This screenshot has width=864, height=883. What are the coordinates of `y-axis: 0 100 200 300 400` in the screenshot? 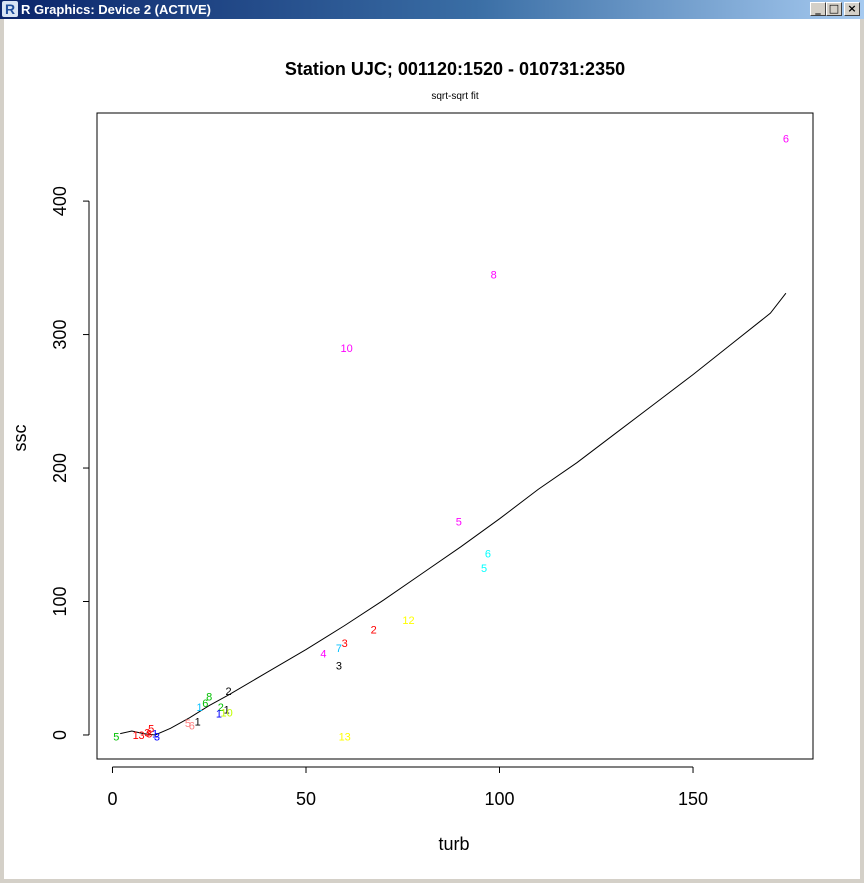 It's located at (70, 463).